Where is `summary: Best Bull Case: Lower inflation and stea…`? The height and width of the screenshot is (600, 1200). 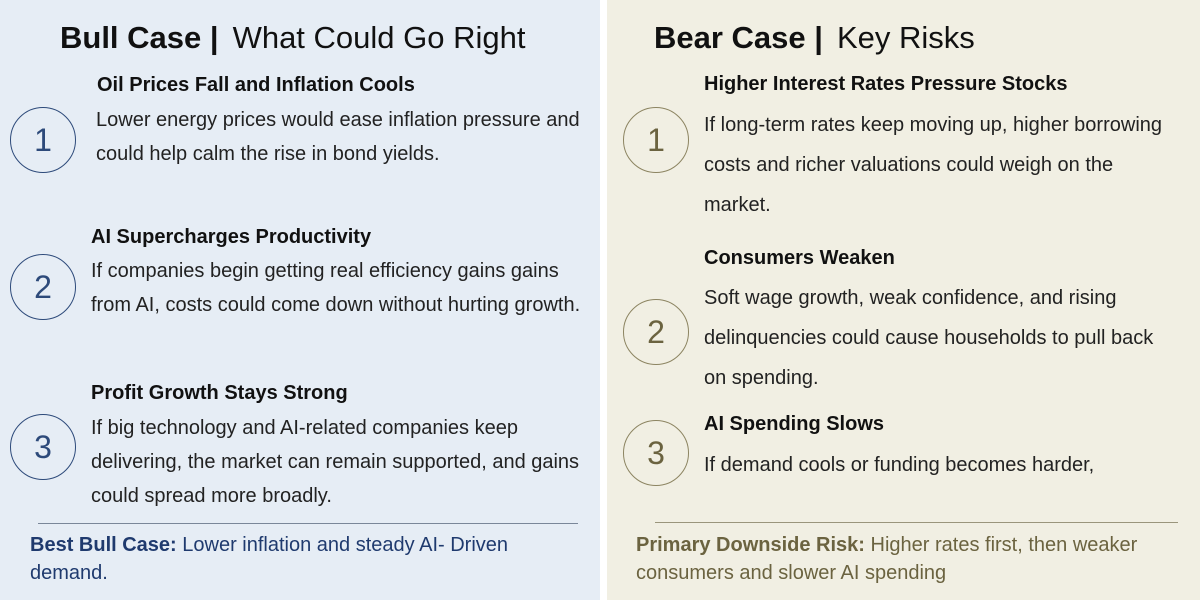
summary: Best Bull Case: Lower inflation and stea… is located at coordinates (310, 559).